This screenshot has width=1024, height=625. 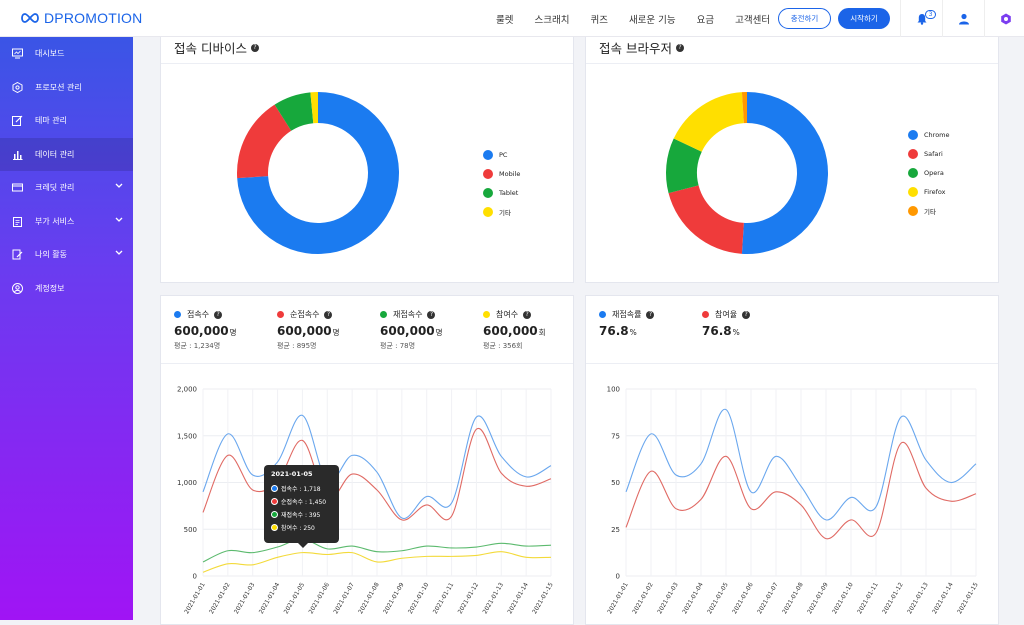 I want to click on browsers-card-title: 접속 브라우저 ?, so click(x=641, y=47).